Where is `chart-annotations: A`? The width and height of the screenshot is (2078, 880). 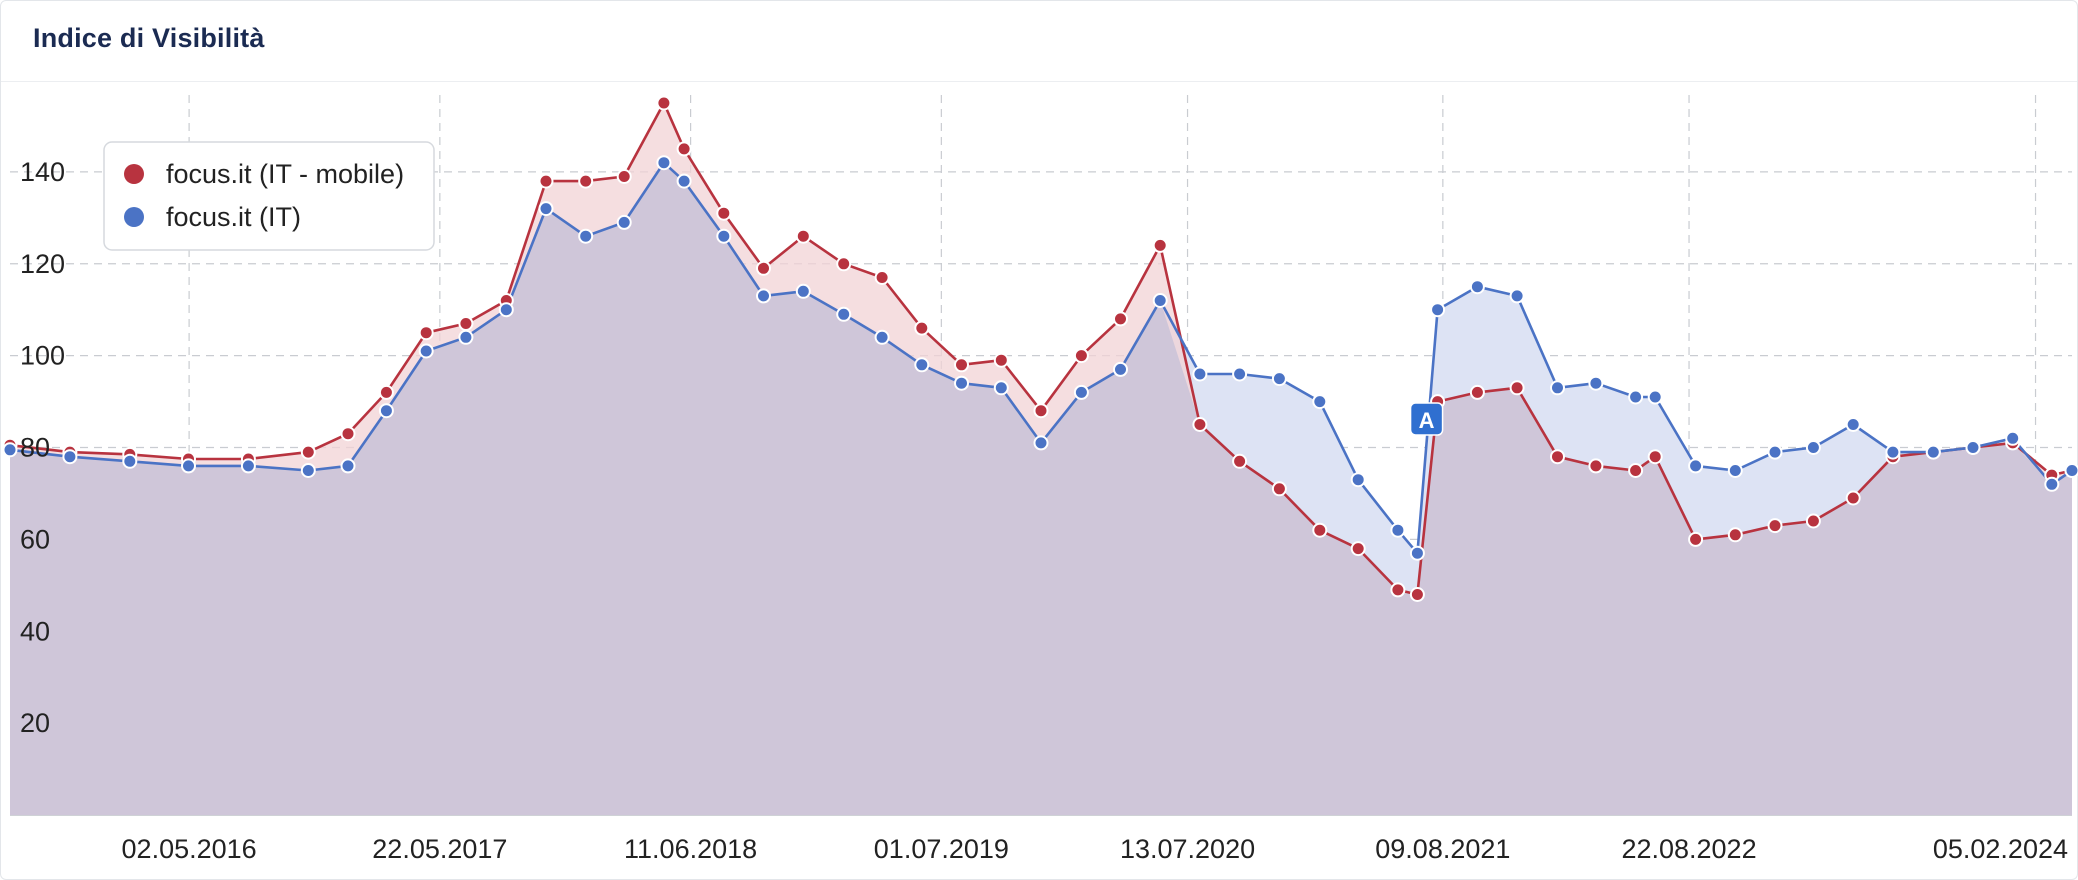
chart-annotations: A is located at coordinates (1426, 419).